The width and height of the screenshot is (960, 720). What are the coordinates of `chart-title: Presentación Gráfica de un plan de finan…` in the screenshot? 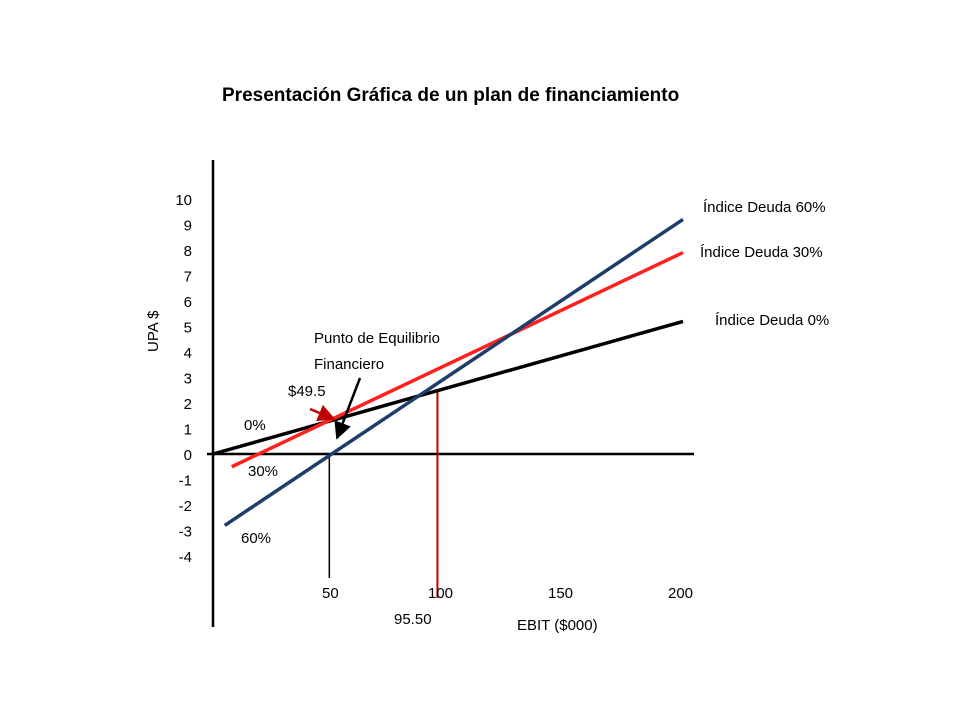 It's located at (450, 95).